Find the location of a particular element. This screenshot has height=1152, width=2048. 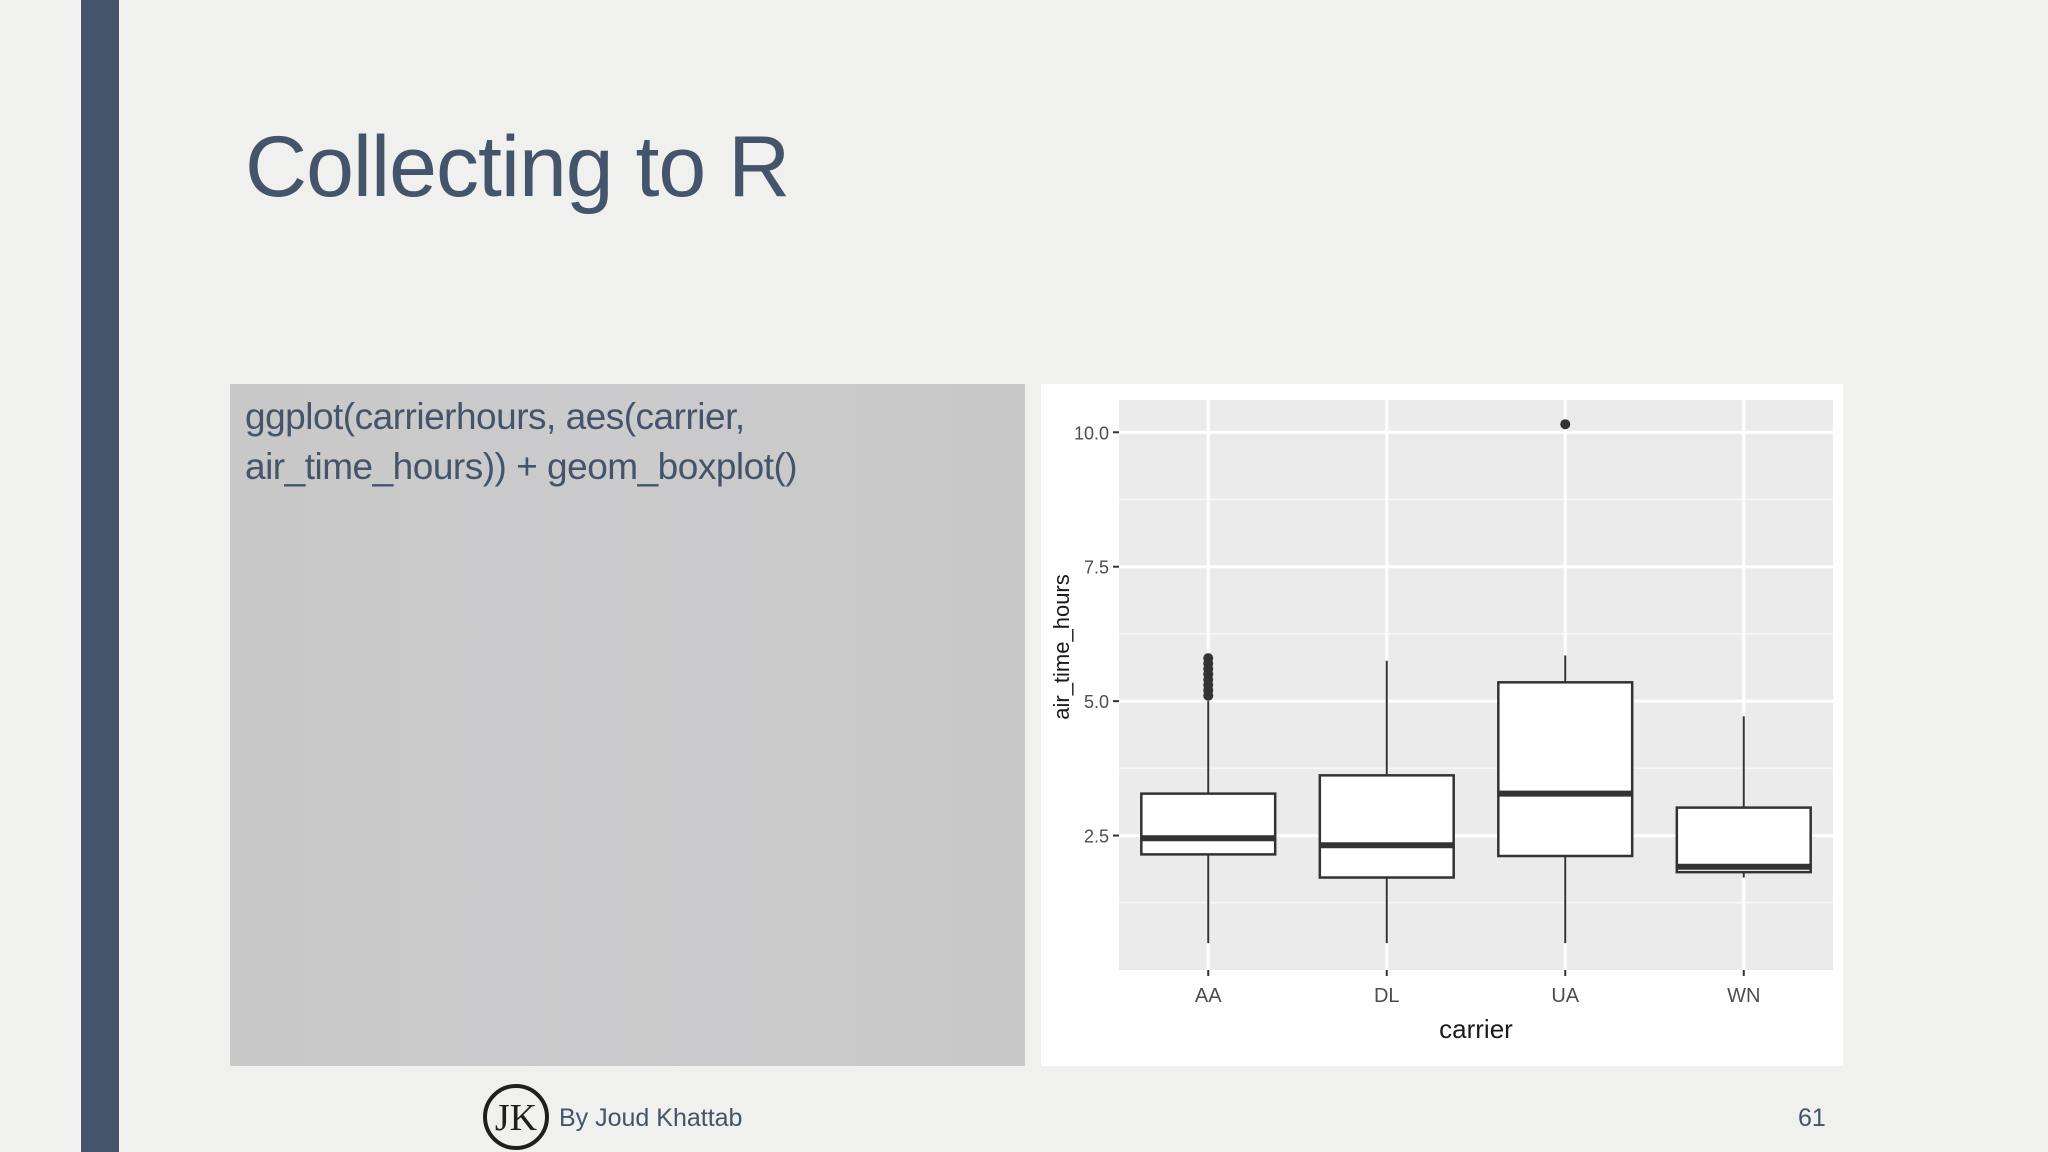

y-tick-label: 5.0 is located at coordinates (1096, 702).